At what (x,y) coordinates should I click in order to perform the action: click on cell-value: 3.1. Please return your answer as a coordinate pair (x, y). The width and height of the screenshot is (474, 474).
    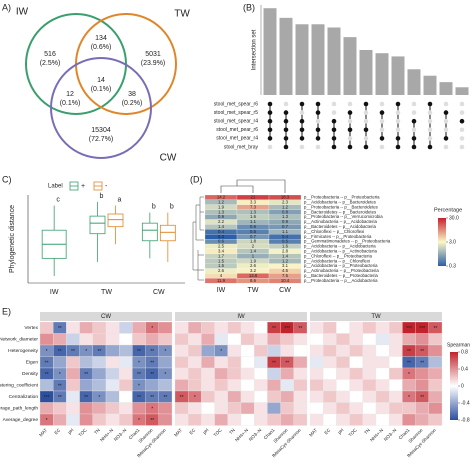
    Looking at the image, I should click on (285, 265).